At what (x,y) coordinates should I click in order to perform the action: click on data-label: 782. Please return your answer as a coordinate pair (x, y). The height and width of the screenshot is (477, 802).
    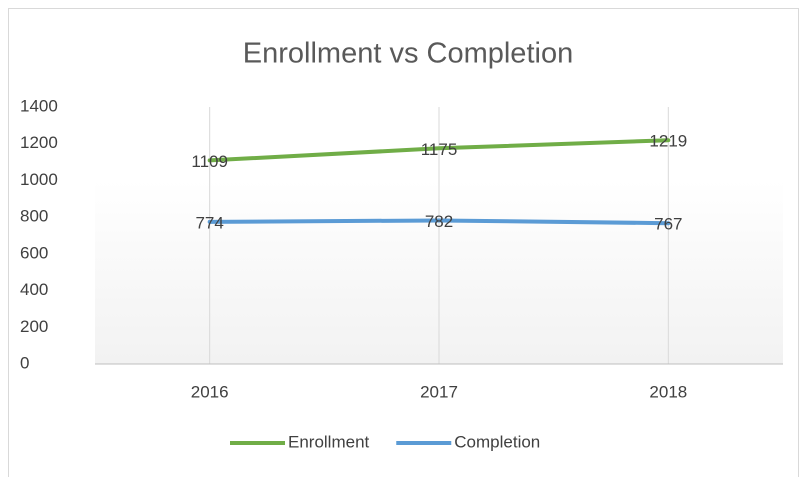
    Looking at the image, I should click on (439, 221).